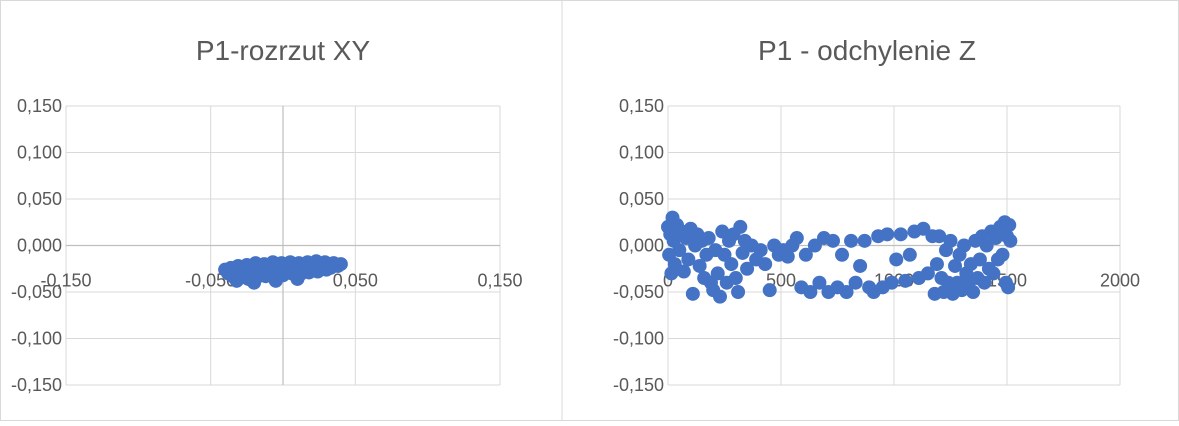 This screenshot has width=1179, height=426. Describe the element at coordinates (668, 281) in the screenshot. I see `x-tick-label: 0` at that location.